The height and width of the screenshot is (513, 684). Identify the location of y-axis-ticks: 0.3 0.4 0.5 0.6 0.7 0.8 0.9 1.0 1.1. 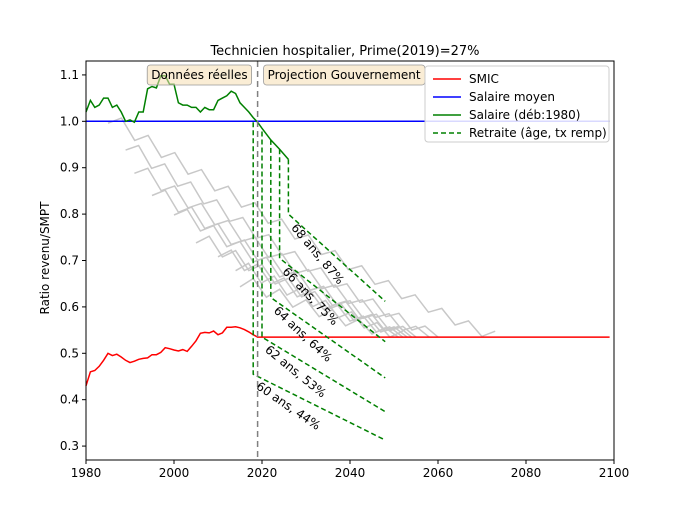
(73, 260).